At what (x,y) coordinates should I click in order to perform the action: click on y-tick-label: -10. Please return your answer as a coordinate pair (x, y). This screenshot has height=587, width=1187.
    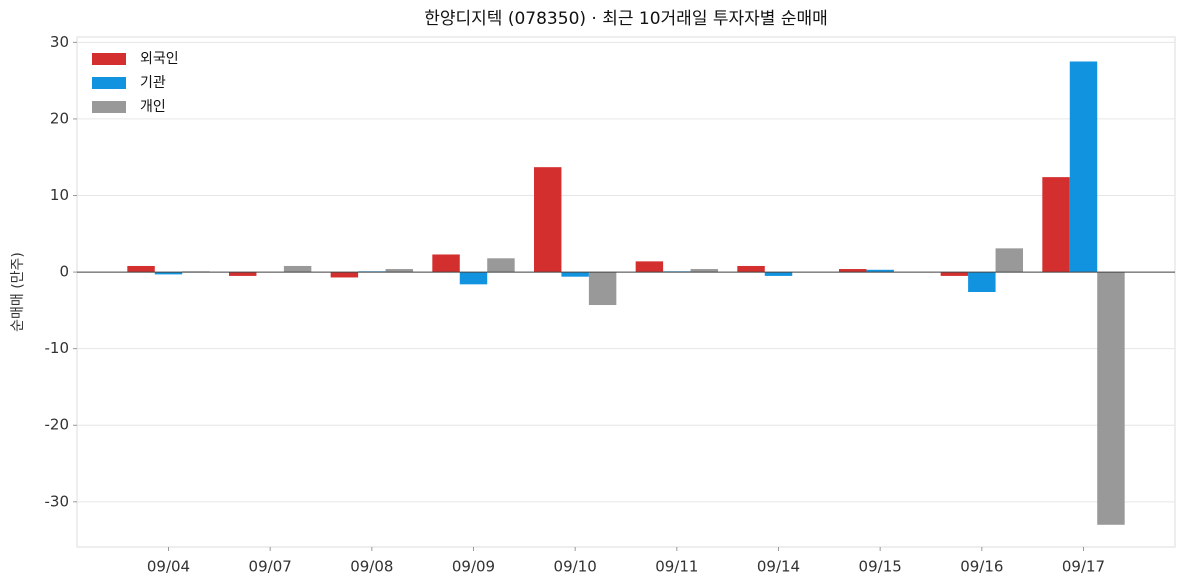
    Looking at the image, I should click on (57, 348).